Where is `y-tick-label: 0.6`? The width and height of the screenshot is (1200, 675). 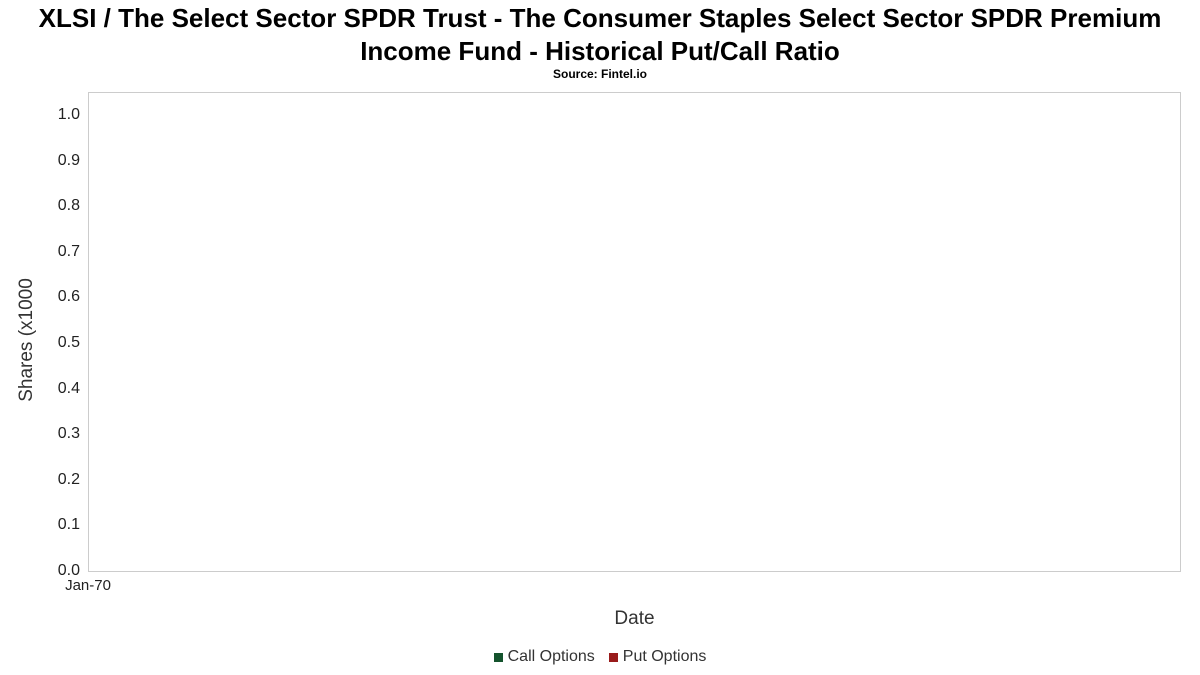 y-tick-label: 0.6 is located at coordinates (68, 296).